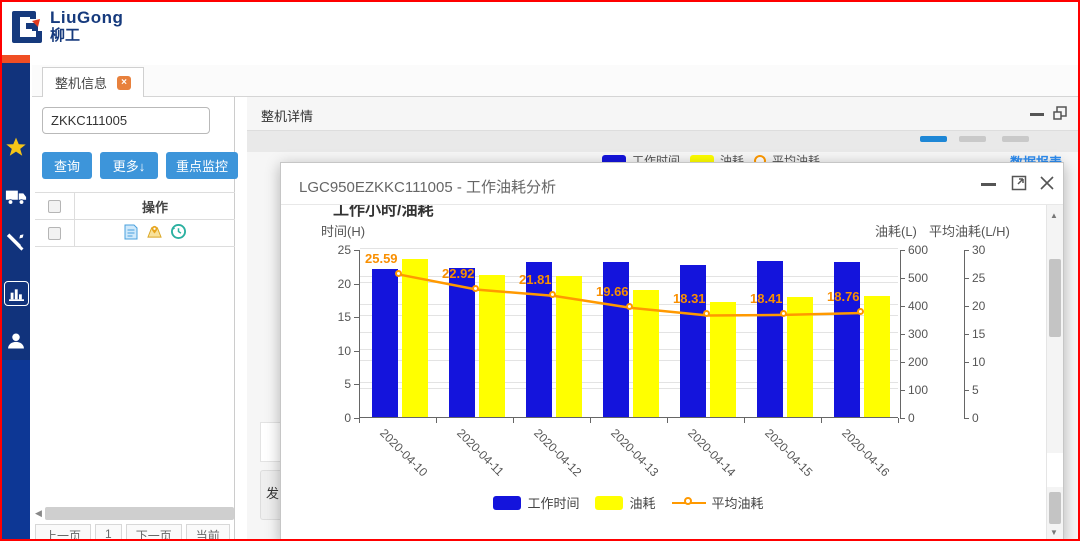 Image resolution: width=1080 pixels, height=541 pixels. What do you see at coordinates (535, 279) in the screenshot?
I see `avg-fuel-value-label: 21.81` at bounding box center [535, 279].